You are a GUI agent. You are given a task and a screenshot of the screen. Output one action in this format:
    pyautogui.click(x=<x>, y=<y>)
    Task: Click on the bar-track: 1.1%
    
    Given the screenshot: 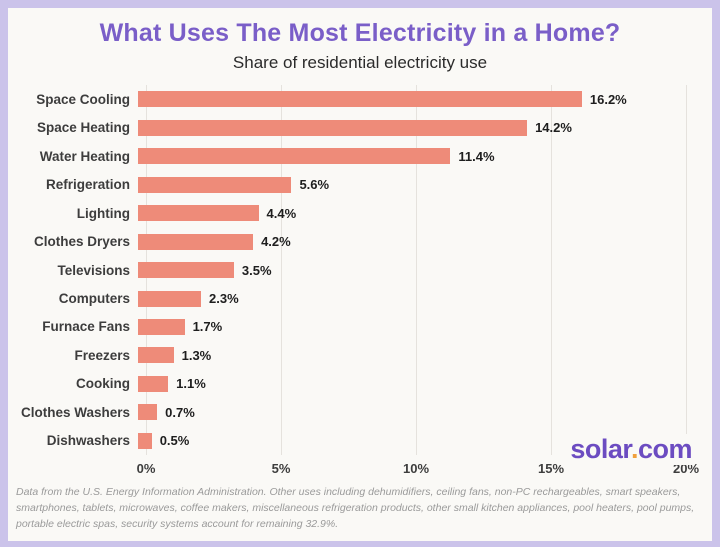 What is the action you would take?
    pyautogui.click(x=412, y=384)
    